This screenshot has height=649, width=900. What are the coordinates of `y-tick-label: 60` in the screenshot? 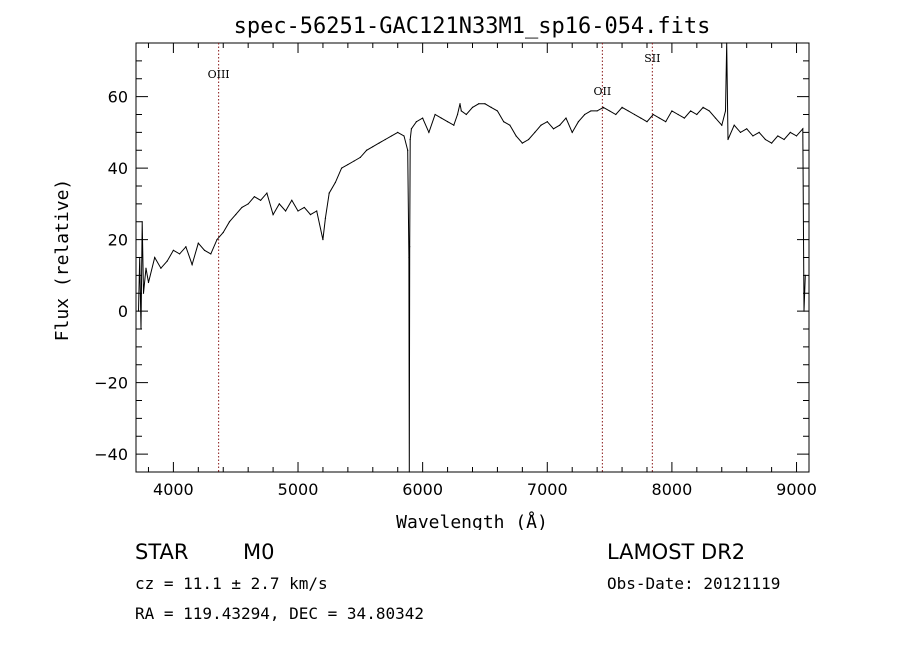 It's located at (118, 97).